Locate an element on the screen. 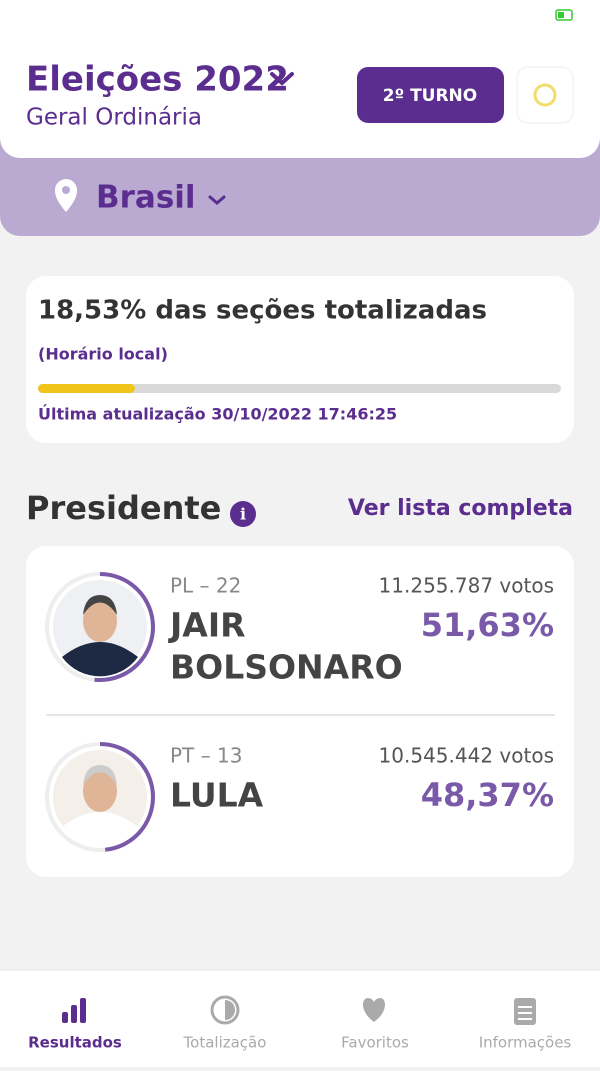 Image resolution: width=600 pixels, height=1071 pixels. full-list-link: Ver lista completa is located at coordinates (460, 508).